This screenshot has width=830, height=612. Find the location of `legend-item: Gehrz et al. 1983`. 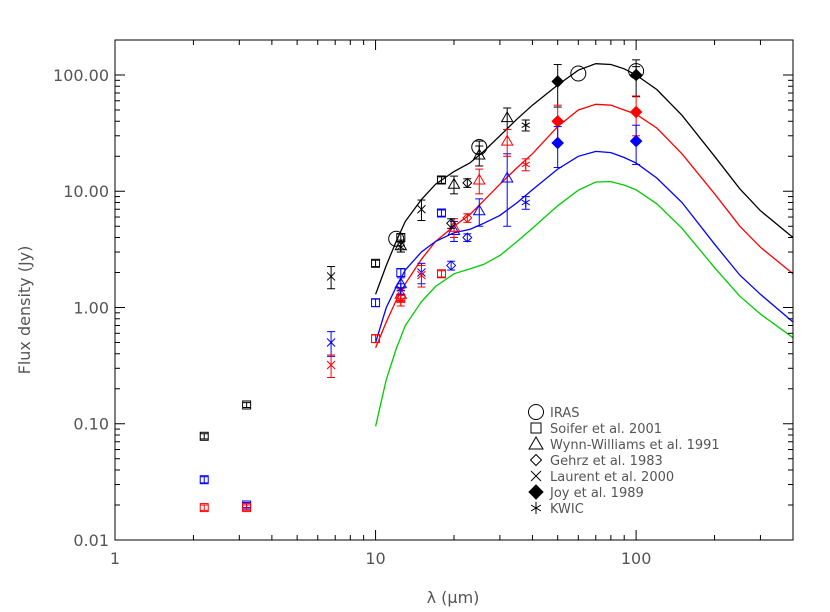

legend-item: Gehrz et al. 1983 is located at coordinates (596, 461).